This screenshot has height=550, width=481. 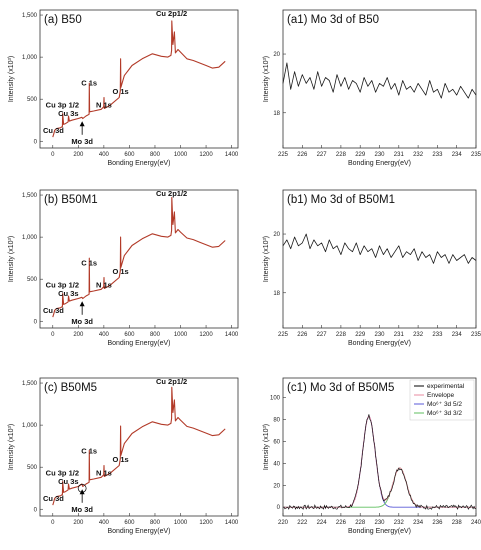 What do you see at coordinates (437, 335) in the screenshot?
I see `x-tick-label: 233` at bounding box center [437, 335].